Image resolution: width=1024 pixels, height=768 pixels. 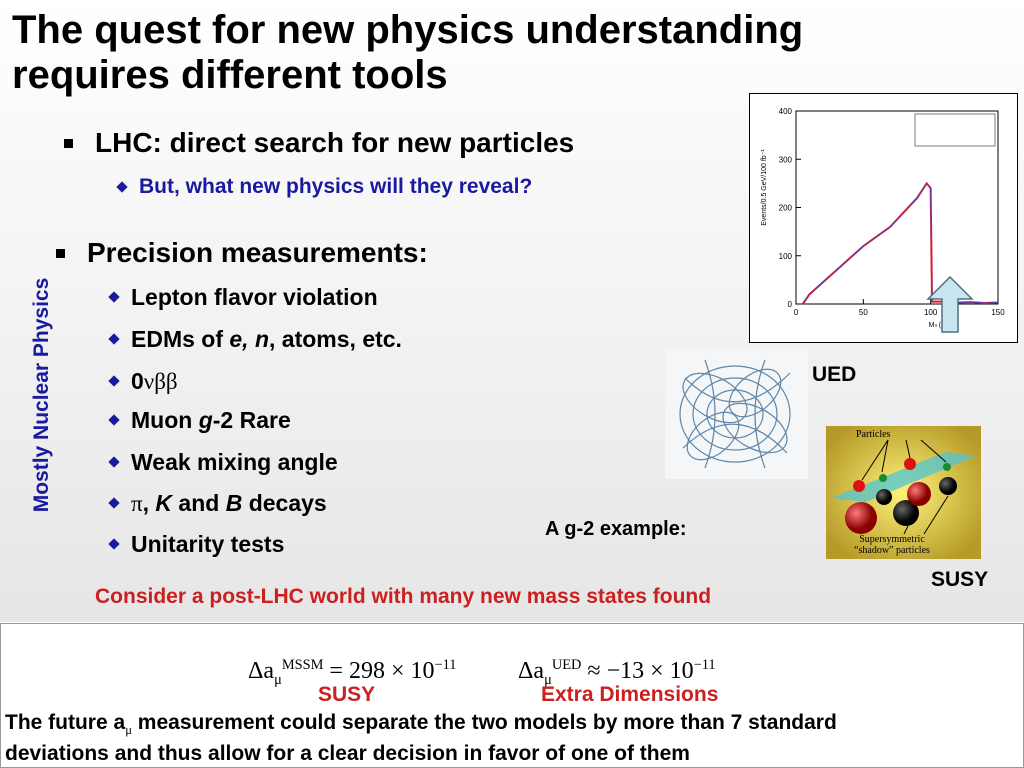 I want to click on item-text: νββ, so click(x=160, y=381).